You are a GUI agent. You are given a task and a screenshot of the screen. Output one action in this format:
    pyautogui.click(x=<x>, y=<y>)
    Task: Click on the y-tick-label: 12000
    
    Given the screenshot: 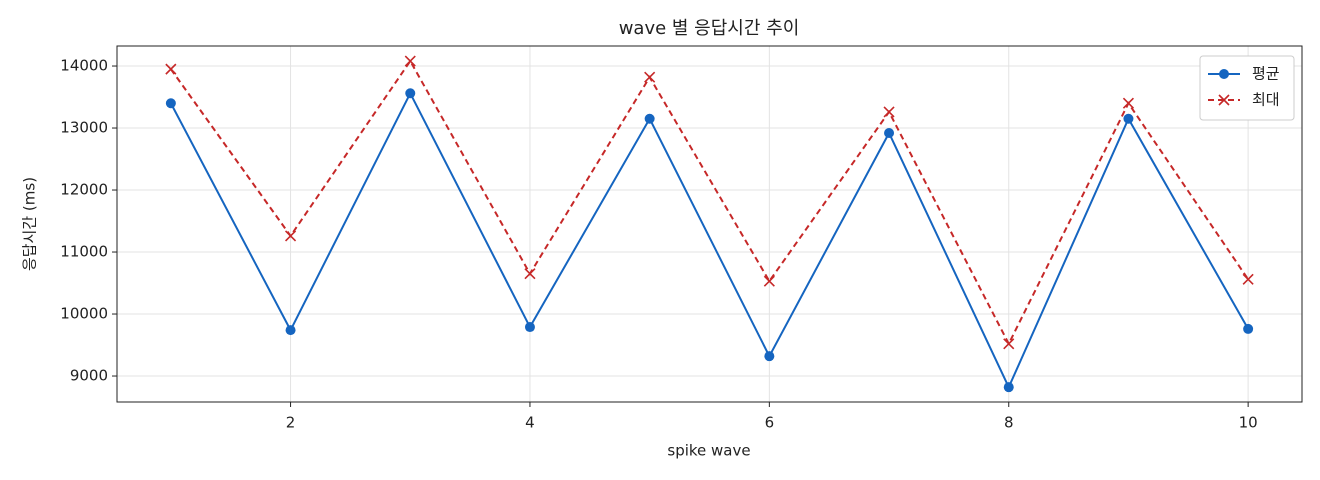 What is the action you would take?
    pyautogui.click(x=84, y=190)
    